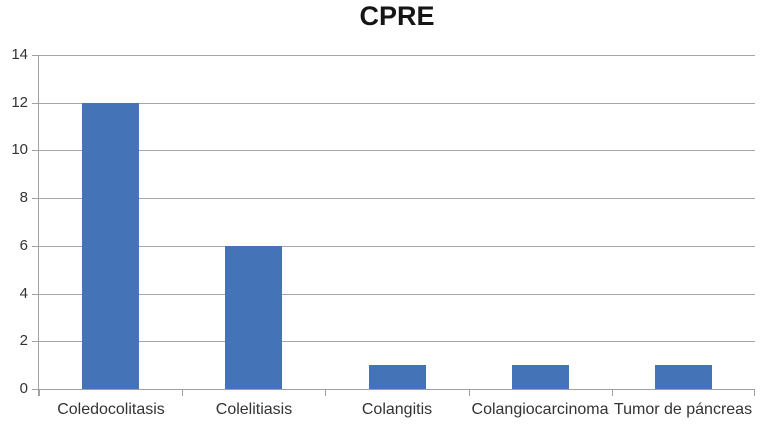 Image resolution: width=761 pixels, height=429 pixels. Describe the element at coordinates (23, 293) in the screenshot. I see `y-axis-label: 4` at that location.